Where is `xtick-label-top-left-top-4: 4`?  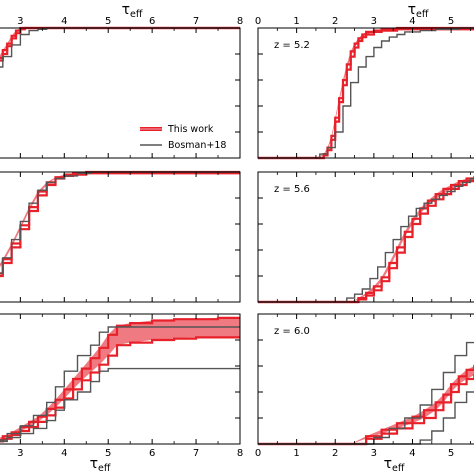
xtick-label-top-left-top-4: 4 is located at coordinates (64, 21).